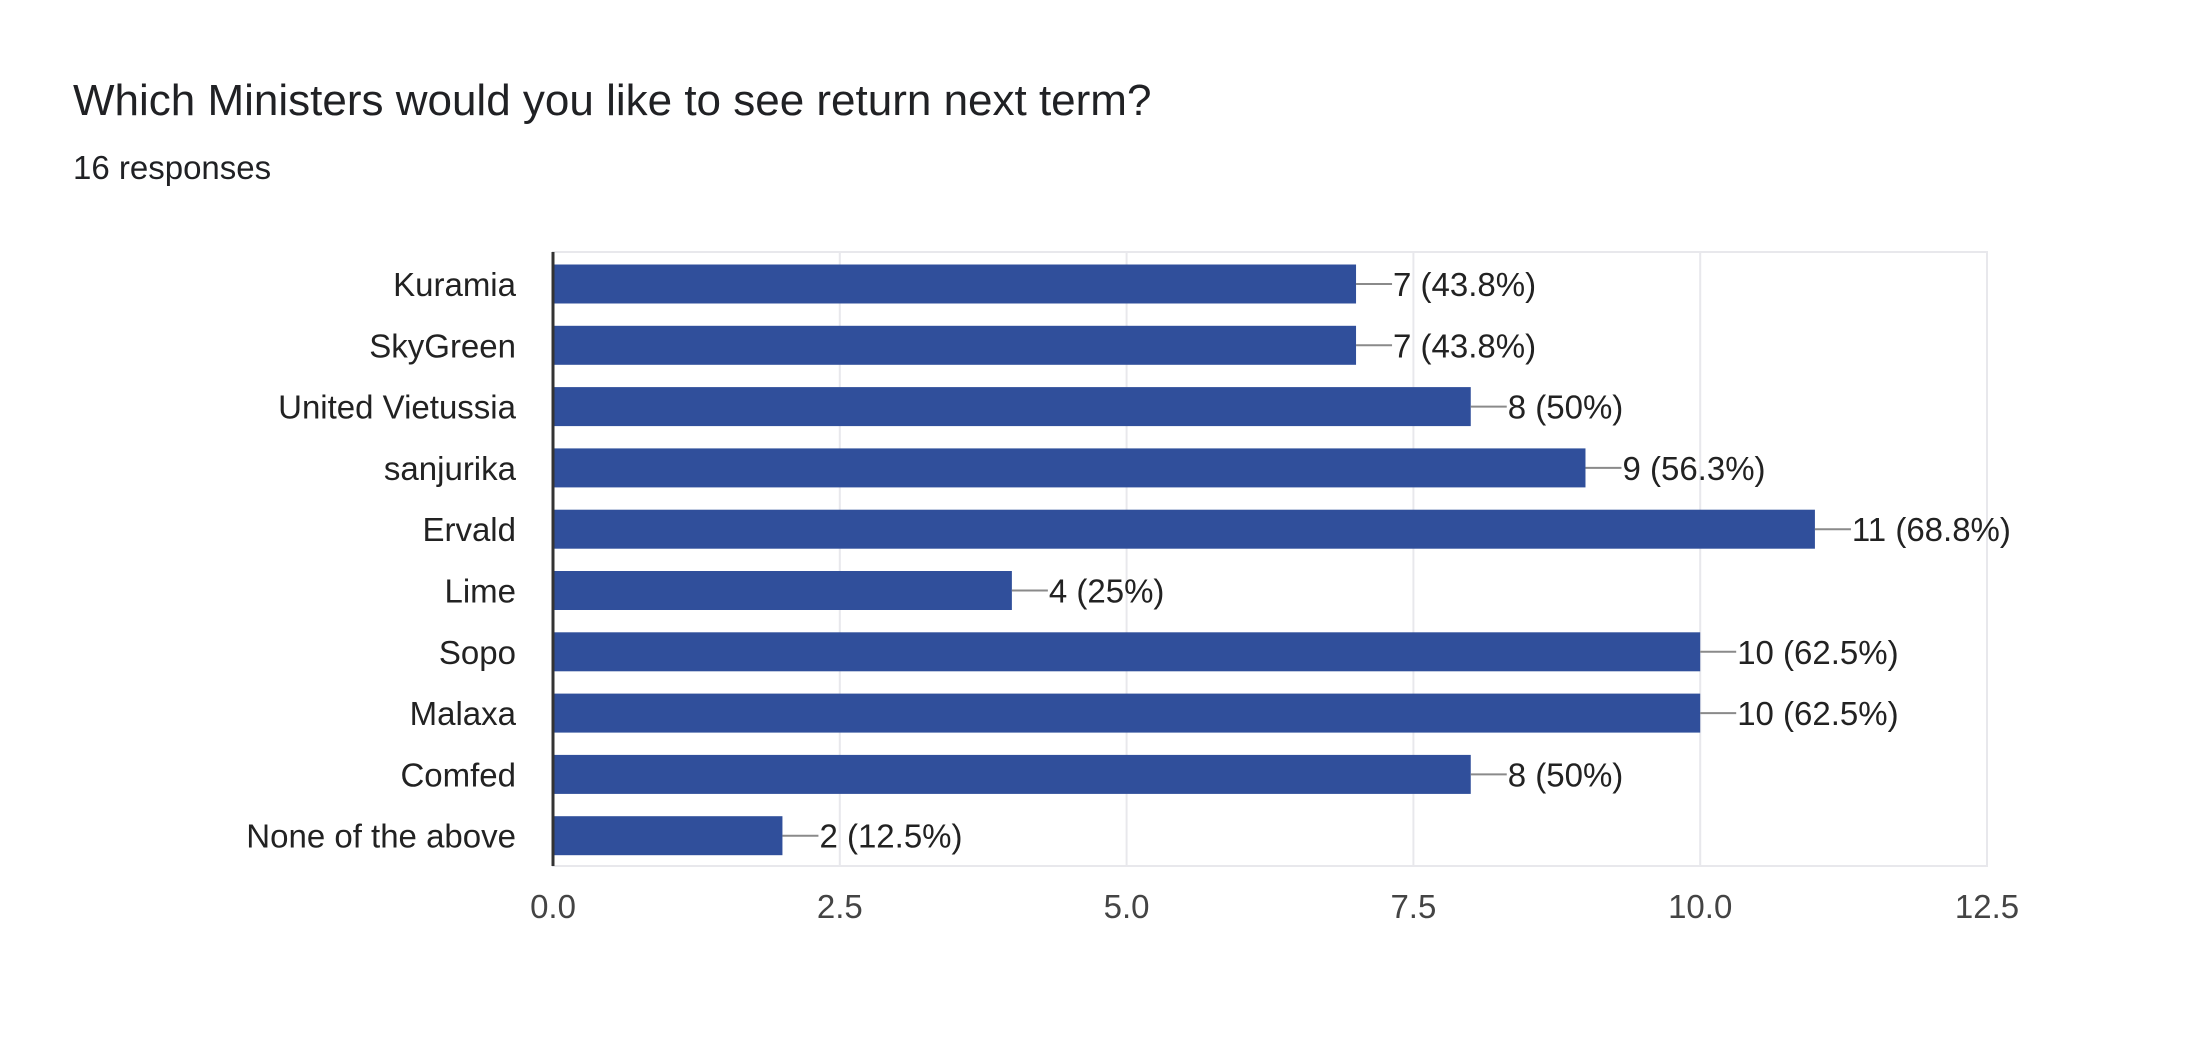 The width and height of the screenshot is (2196, 1044). I want to click on category-label: United Vietussia, so click(397, 407).